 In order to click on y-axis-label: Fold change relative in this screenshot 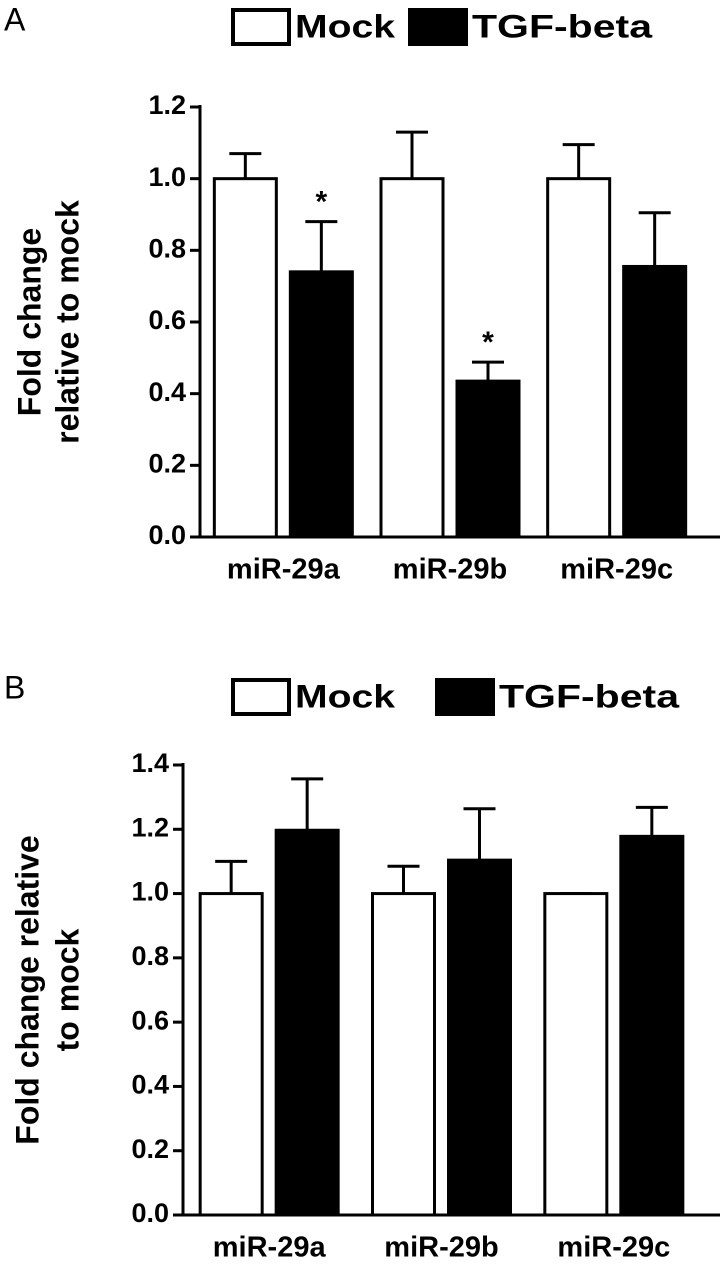, I will do `click(27, 989)`.